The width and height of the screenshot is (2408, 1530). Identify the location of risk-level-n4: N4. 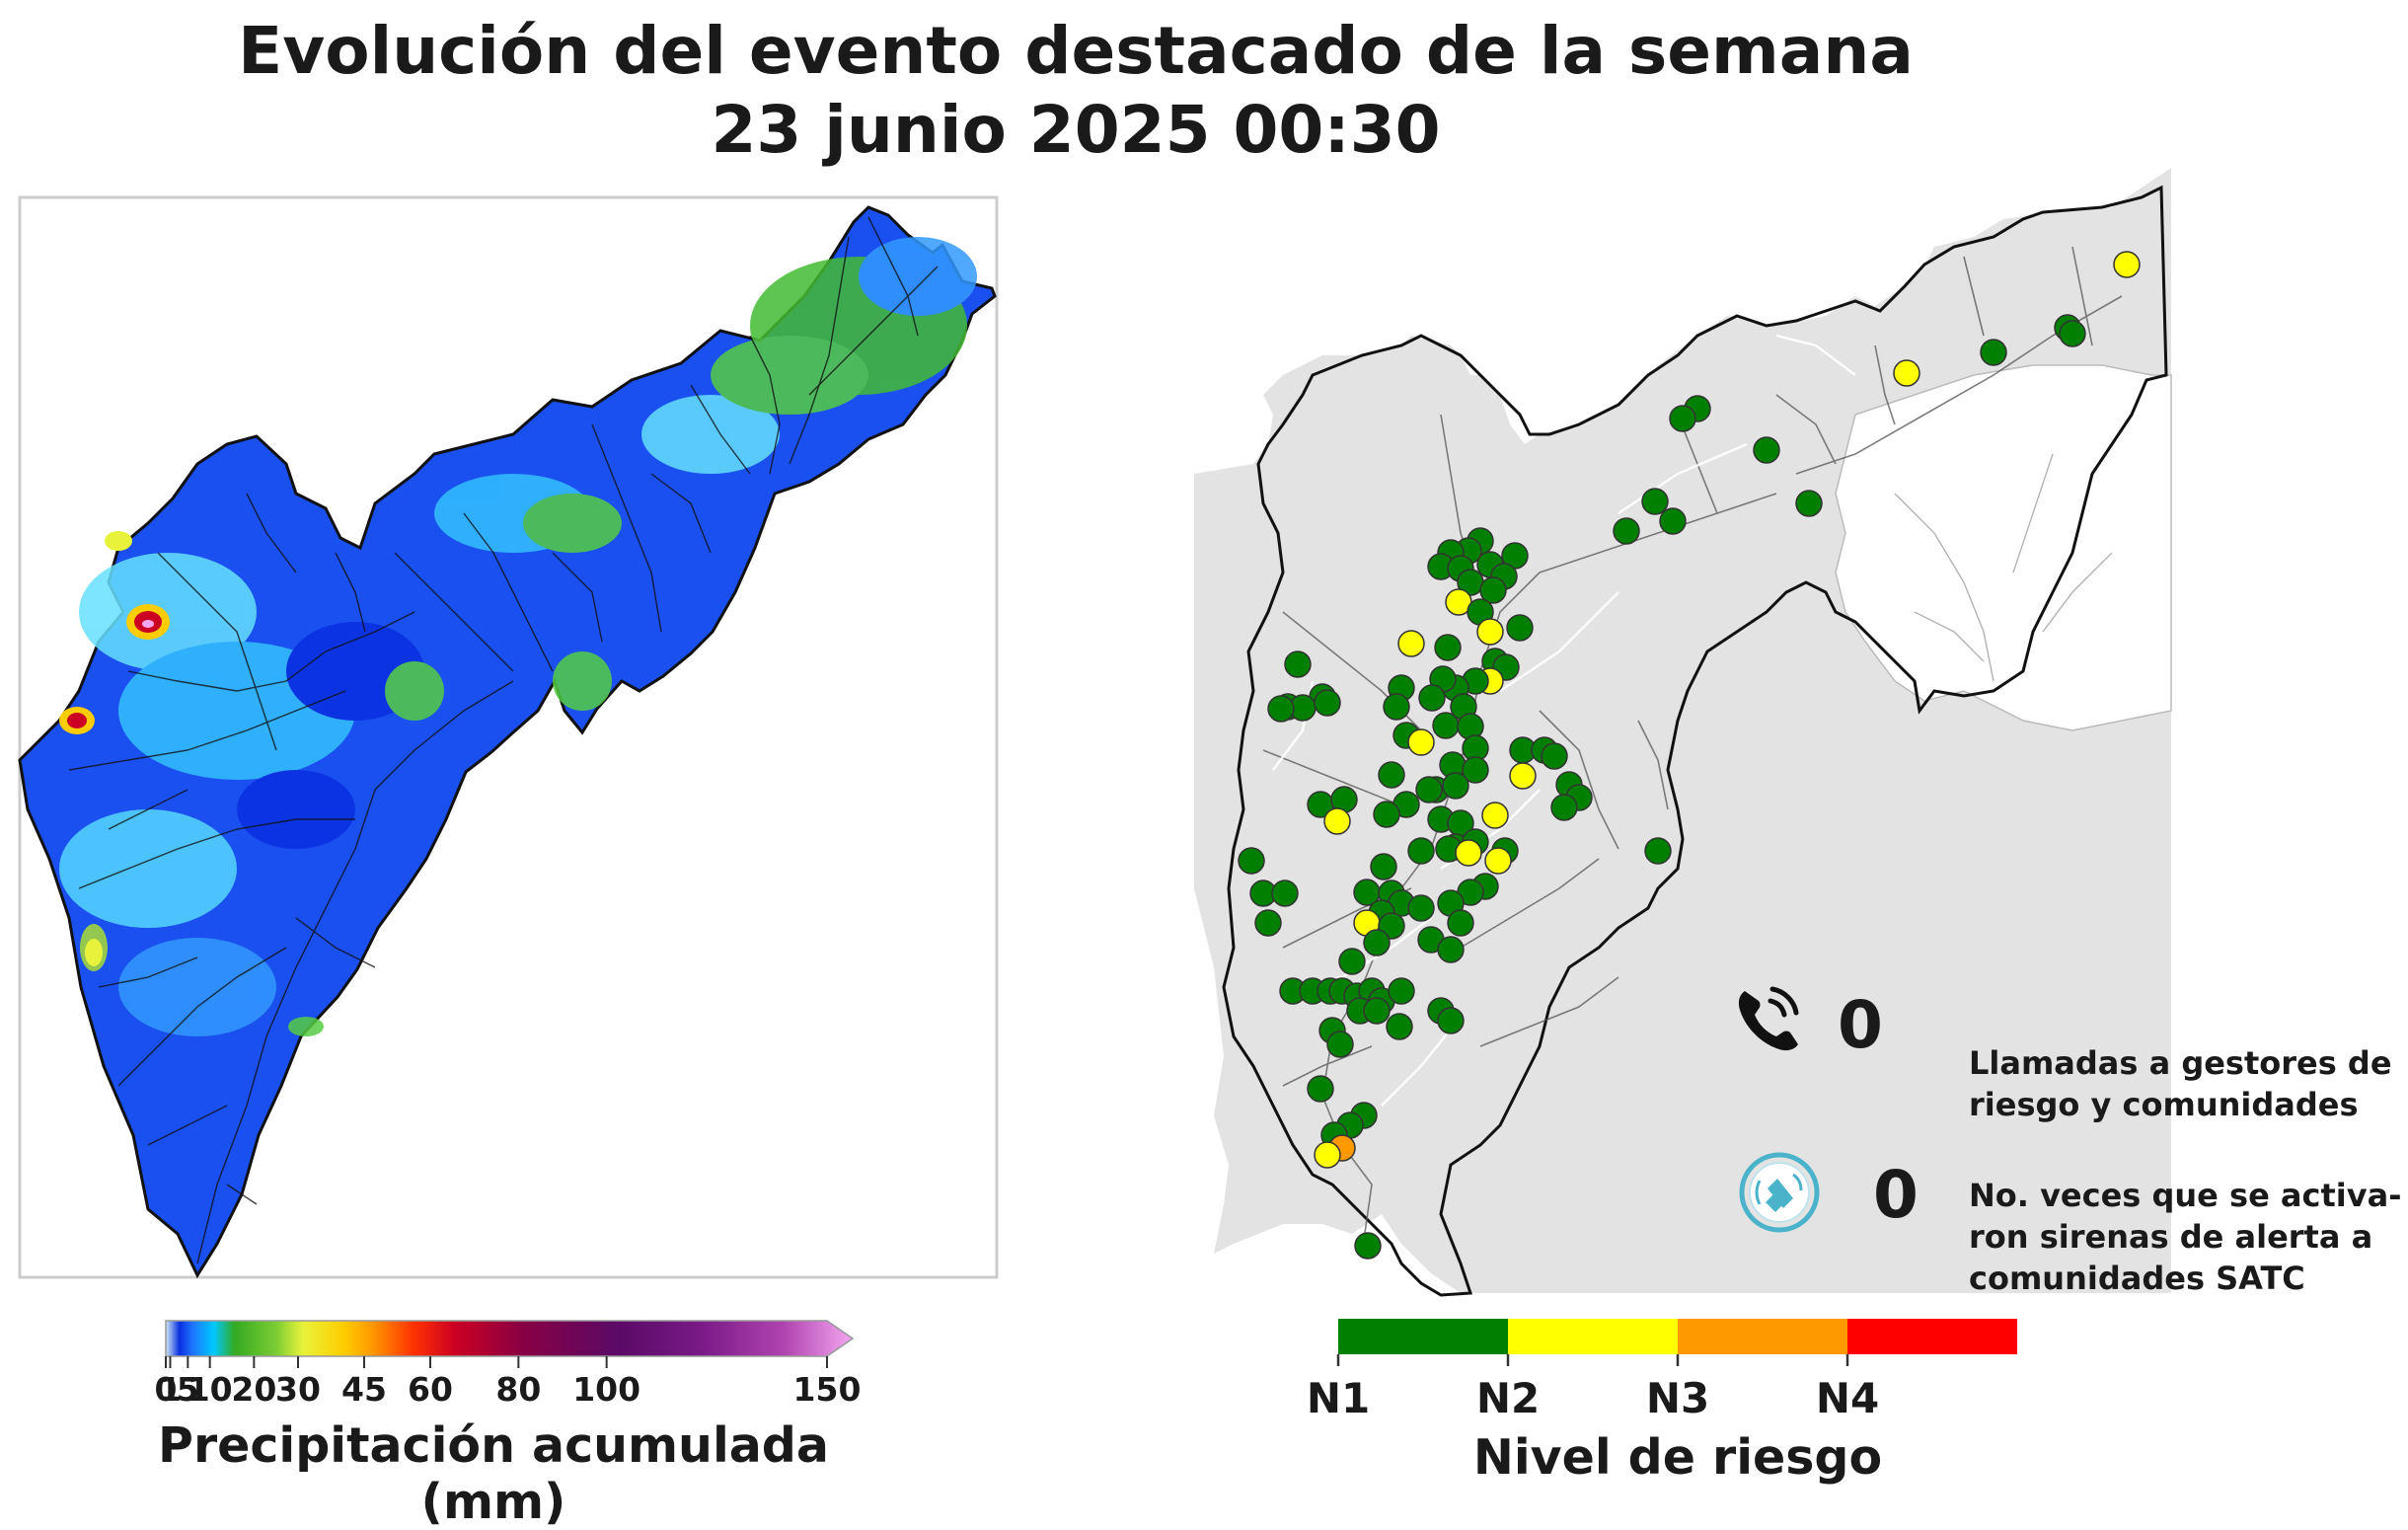
(1848, 1398).